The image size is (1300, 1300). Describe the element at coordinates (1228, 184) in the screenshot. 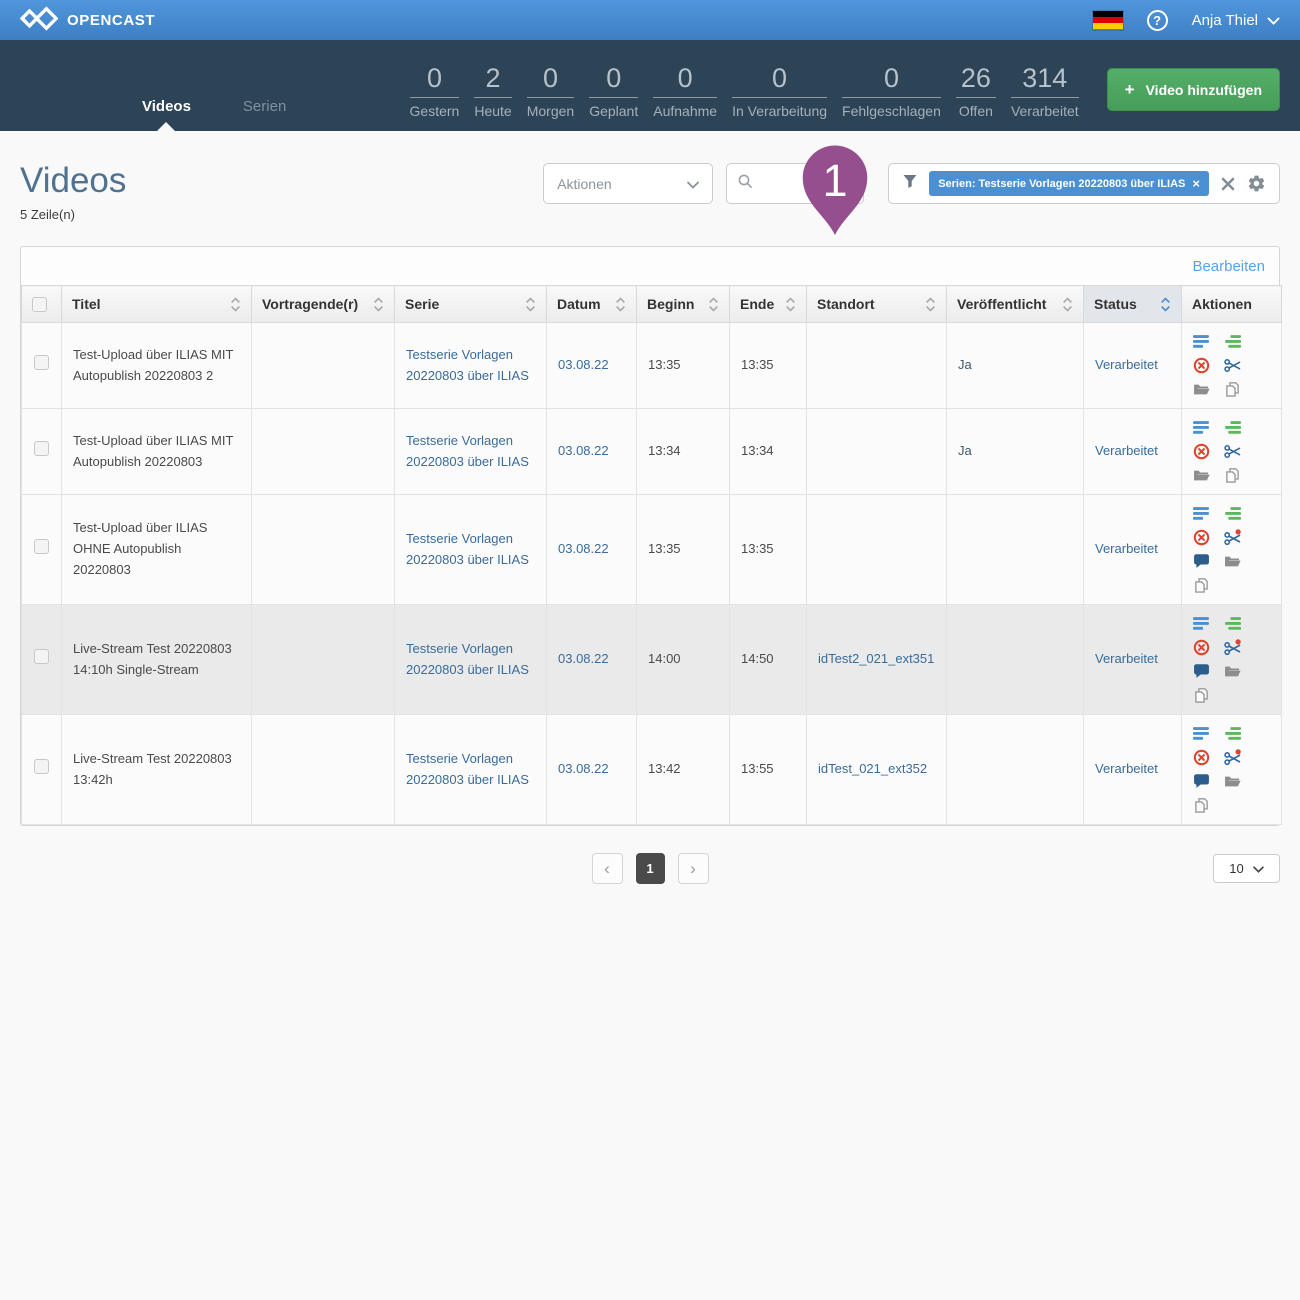

I see `clear-filters-icon` at that location.